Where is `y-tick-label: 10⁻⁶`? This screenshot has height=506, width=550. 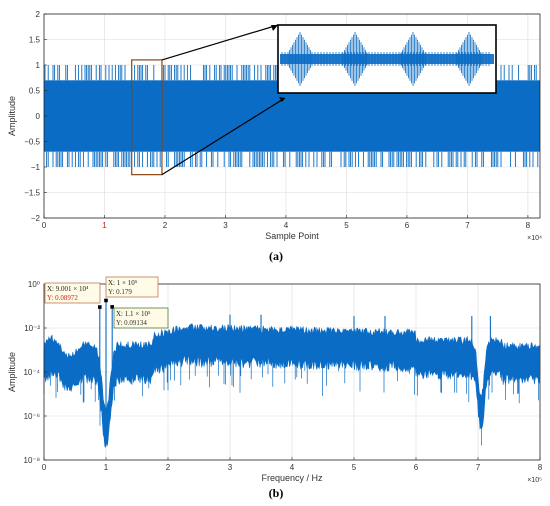
y-tick-label: 10⁻⁶ is located at coordinates (32, 416).